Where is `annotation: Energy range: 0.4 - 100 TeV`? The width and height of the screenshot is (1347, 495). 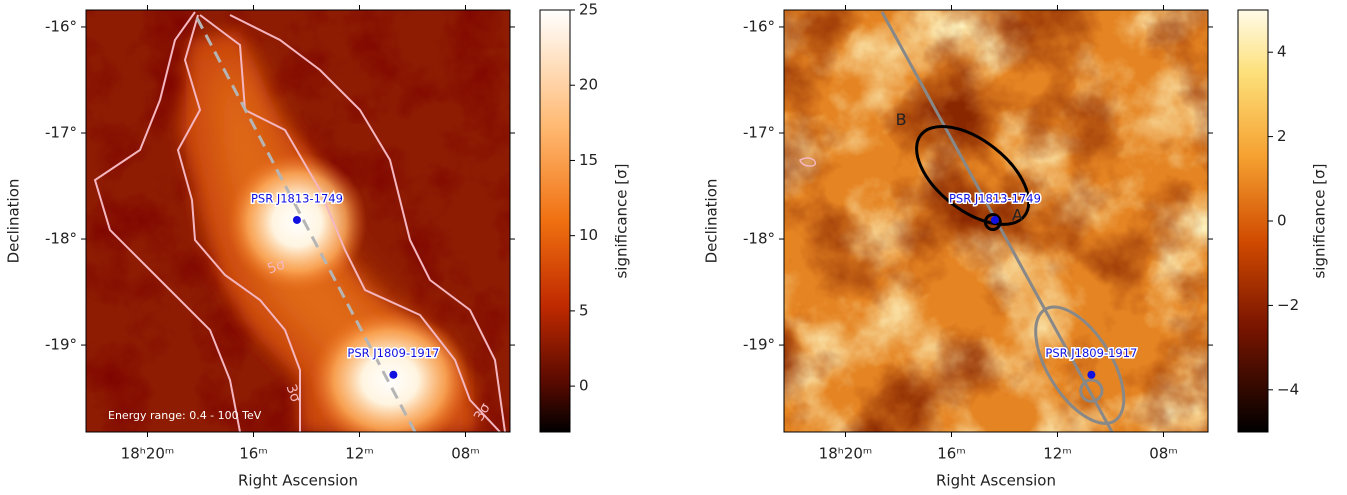
annotation: Energy range: 0.4 - 100 TeV is located at coordinates (185, 415).